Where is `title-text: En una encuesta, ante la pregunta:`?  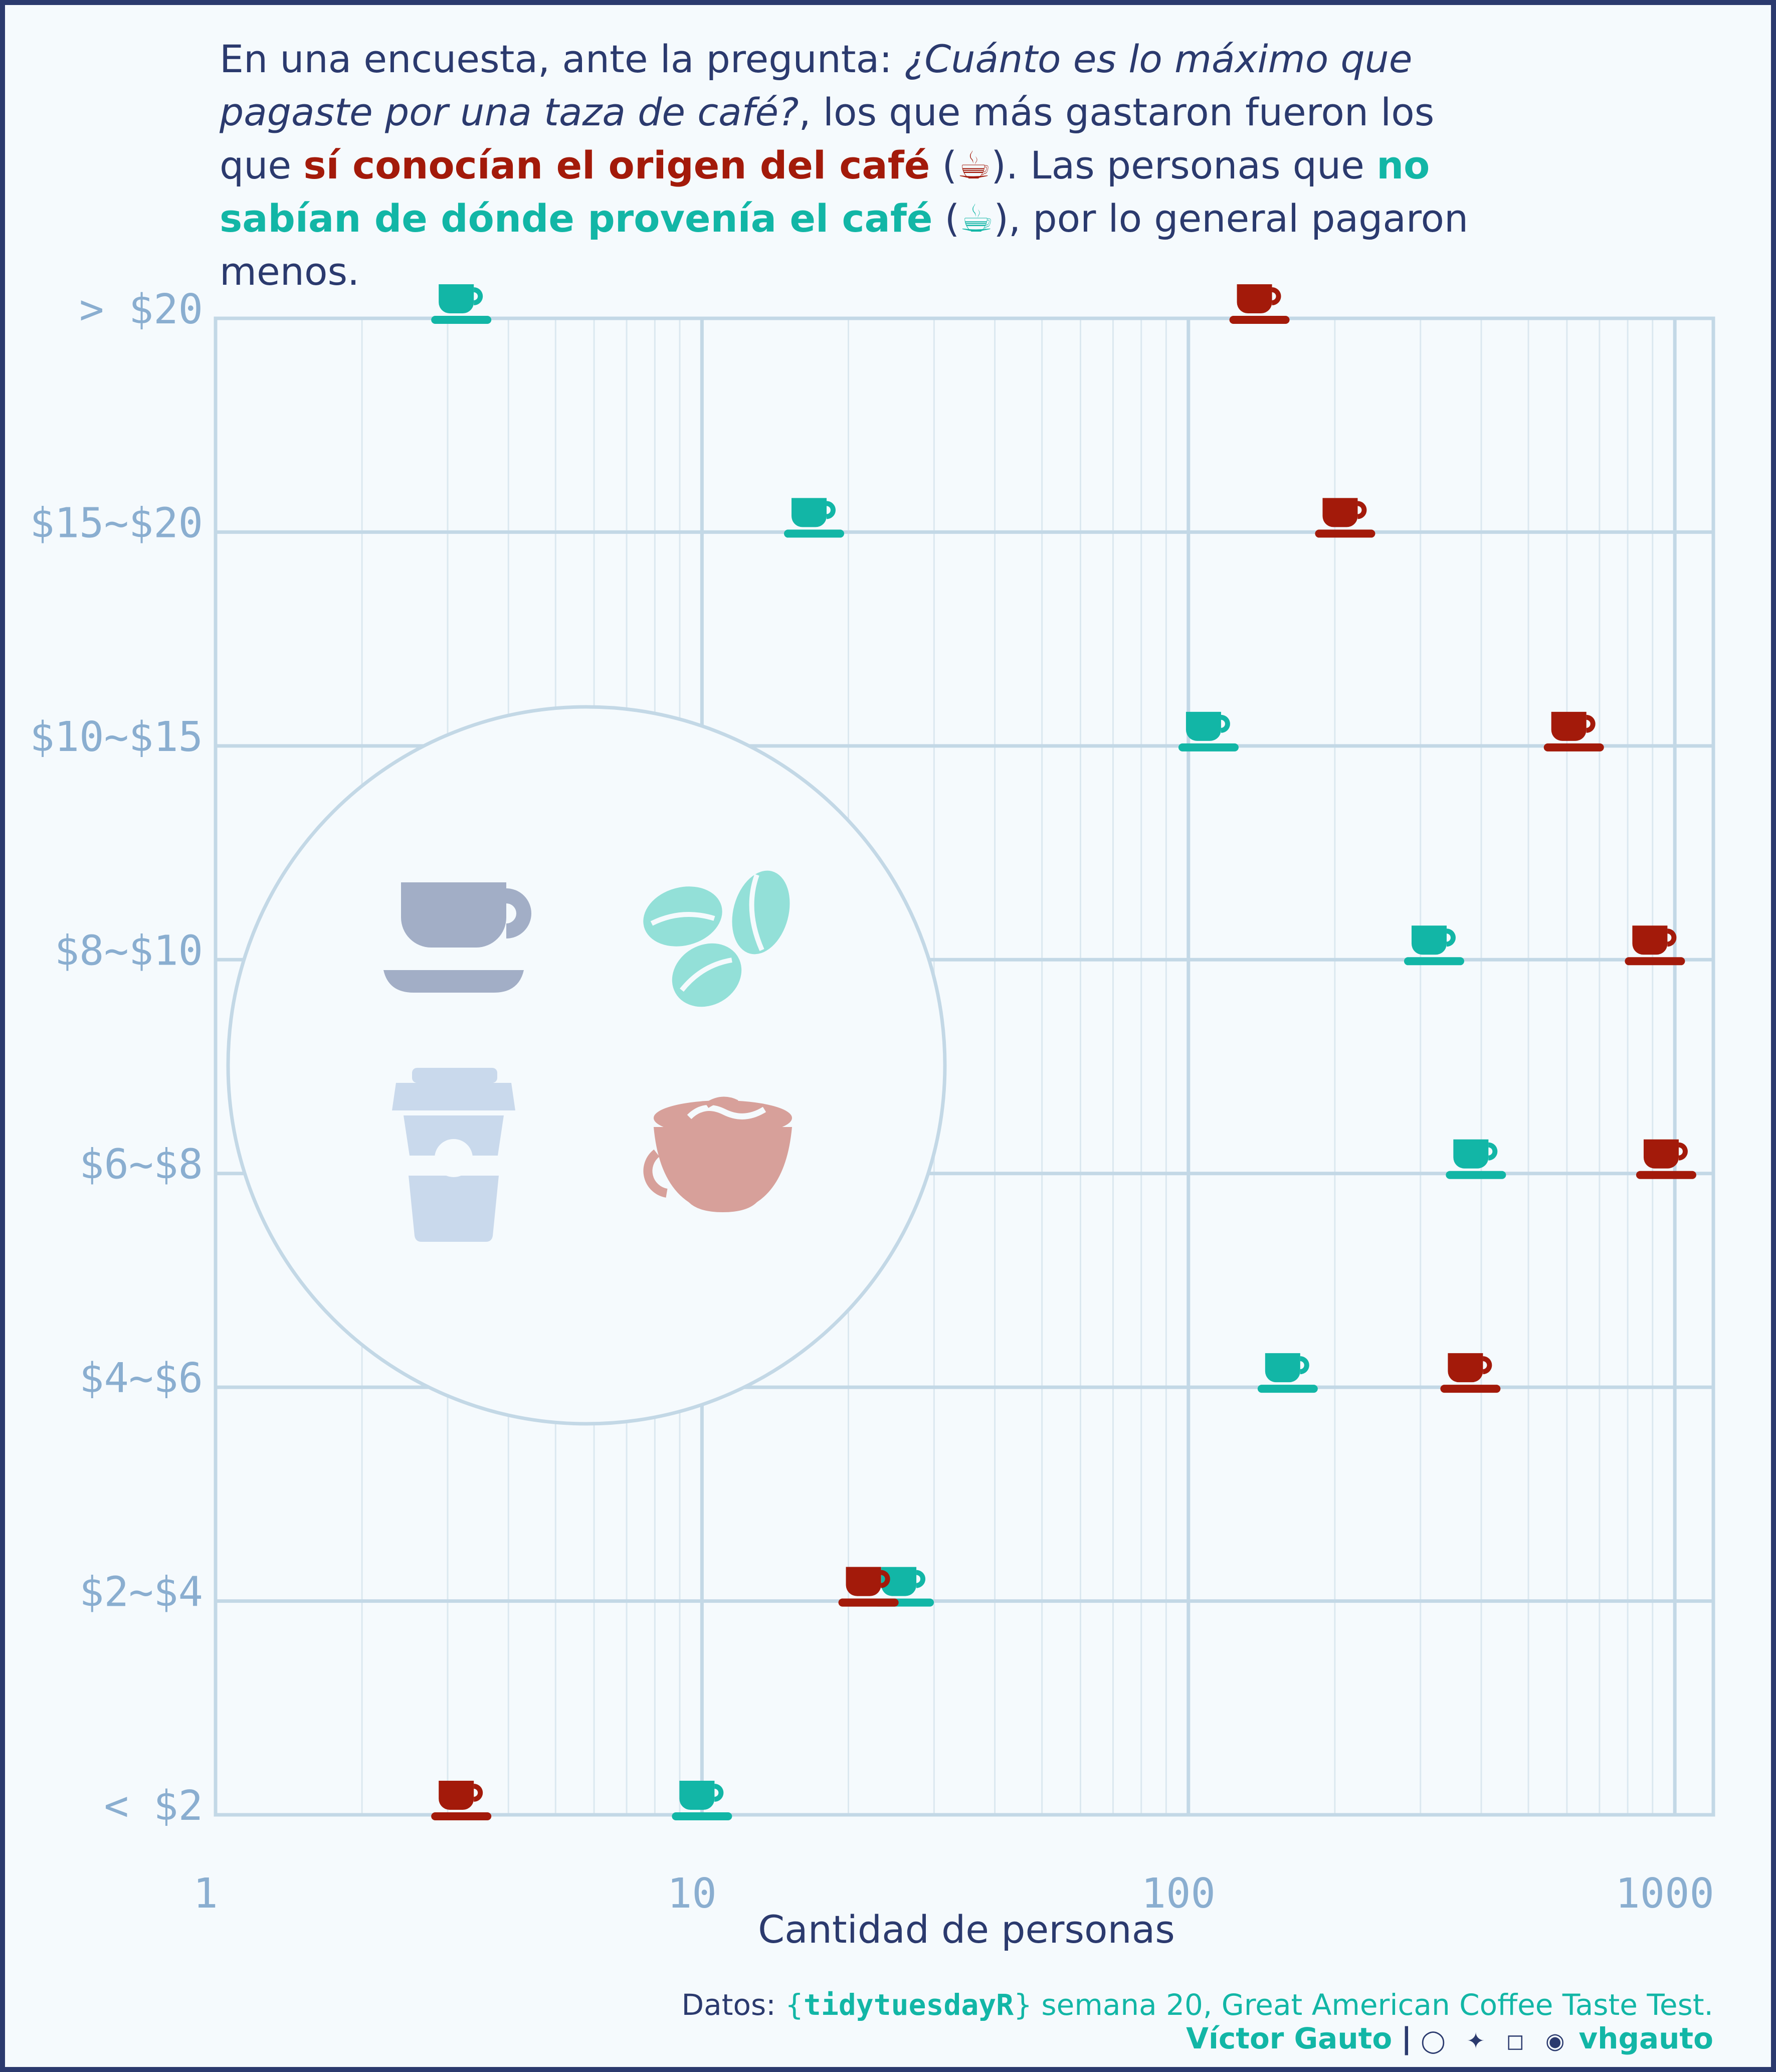
title-text: En una encuesta, ante la pregunta: is located at coordinates (562, 59).